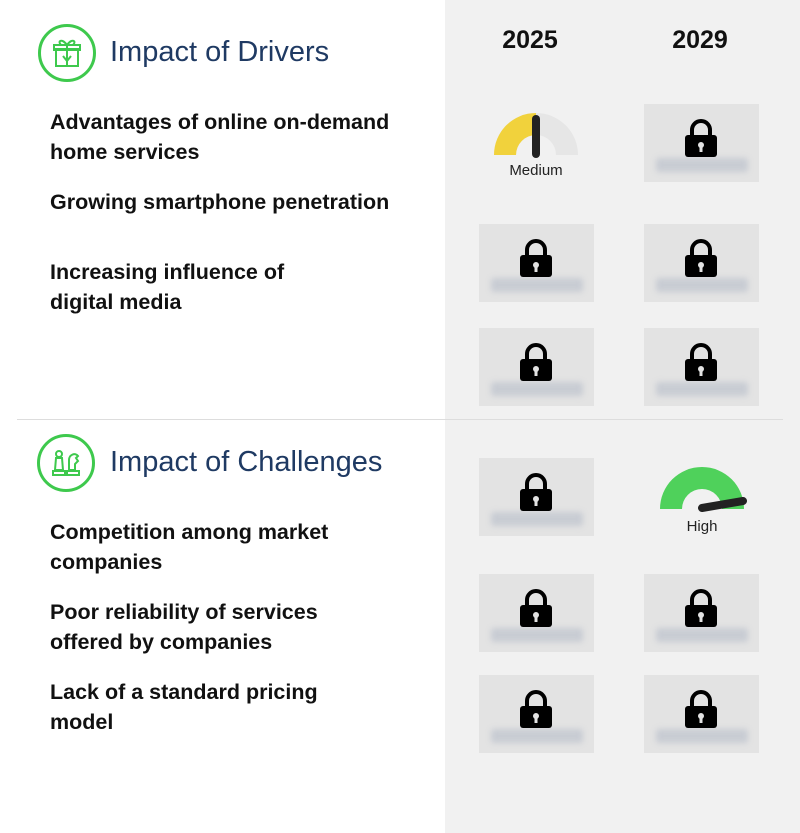  I want to click on impact-gauge-medium: Medium, so click(536, 150).